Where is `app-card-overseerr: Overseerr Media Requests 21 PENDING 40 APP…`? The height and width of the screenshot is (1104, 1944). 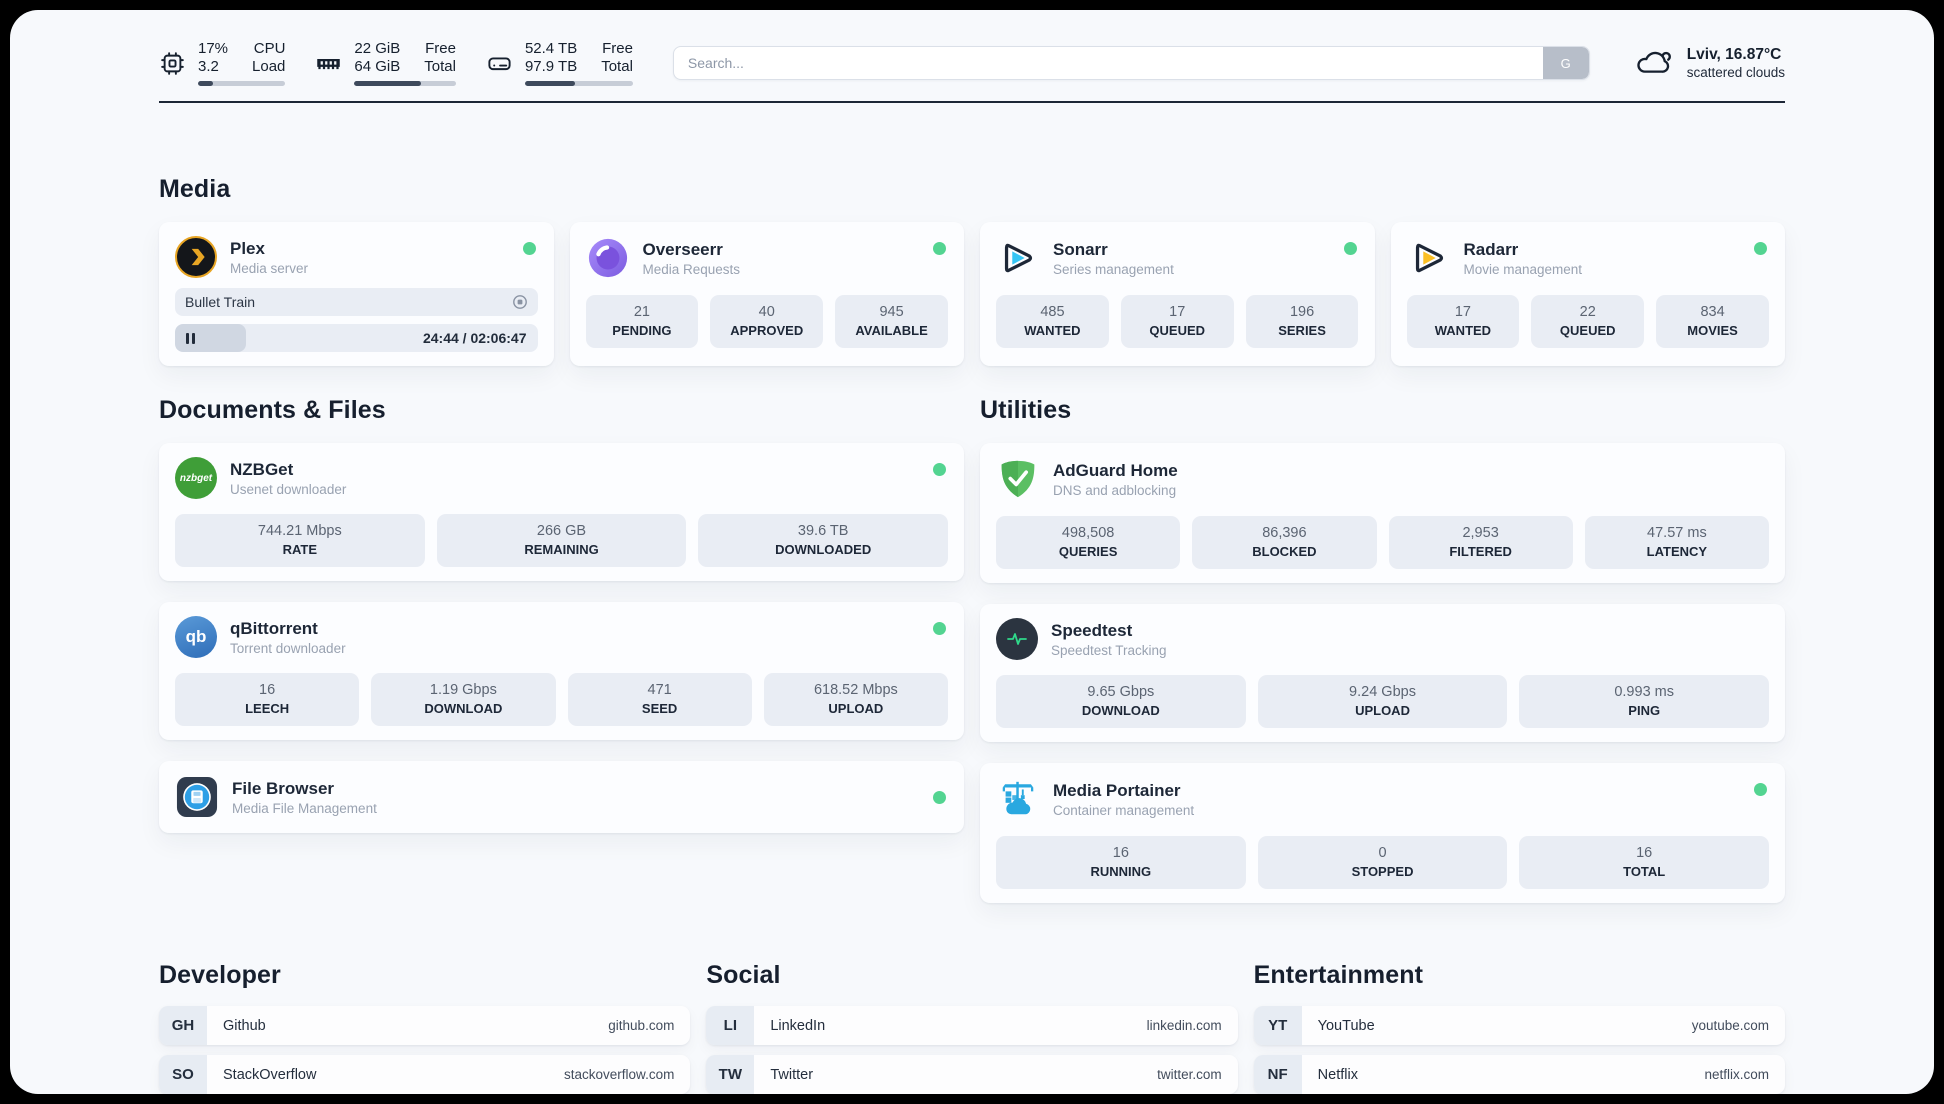 app-card-overseerr: Overseerr Media Requests 21 PENDING 40 APP… is located at coordinates (766, 294).